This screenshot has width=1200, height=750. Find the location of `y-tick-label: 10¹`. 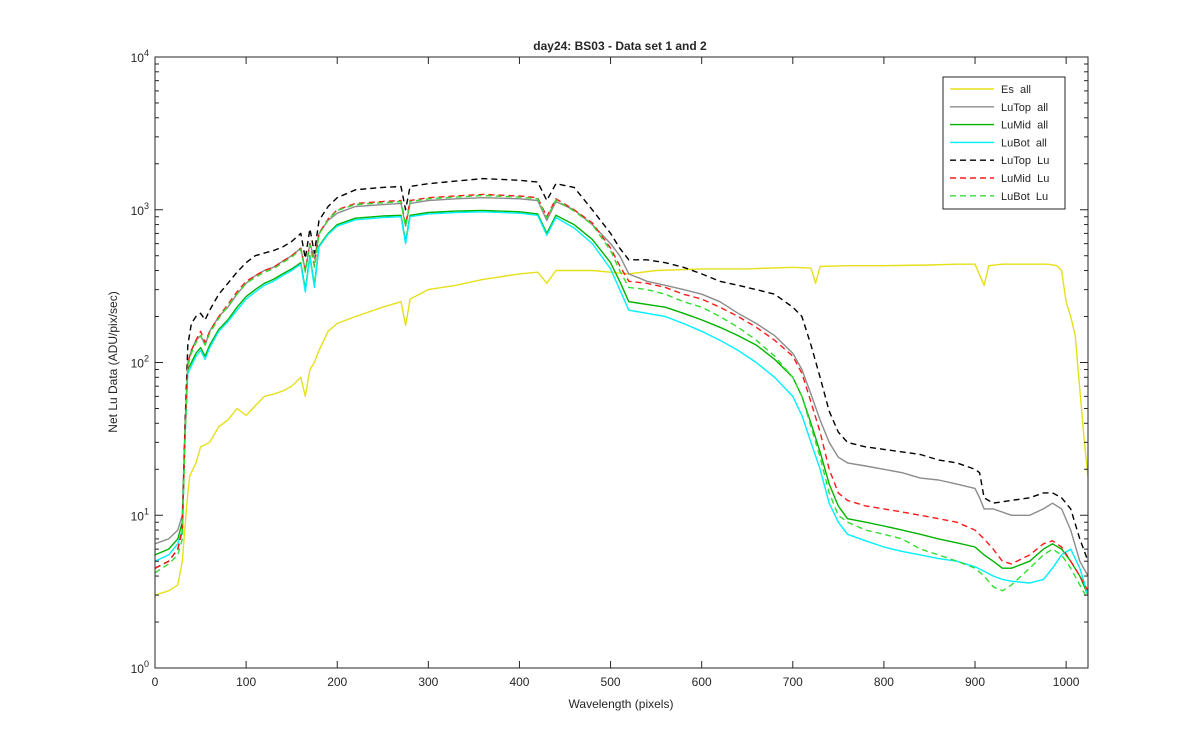

y-tick-label: 10¹ is located at coordinates (140, 514).